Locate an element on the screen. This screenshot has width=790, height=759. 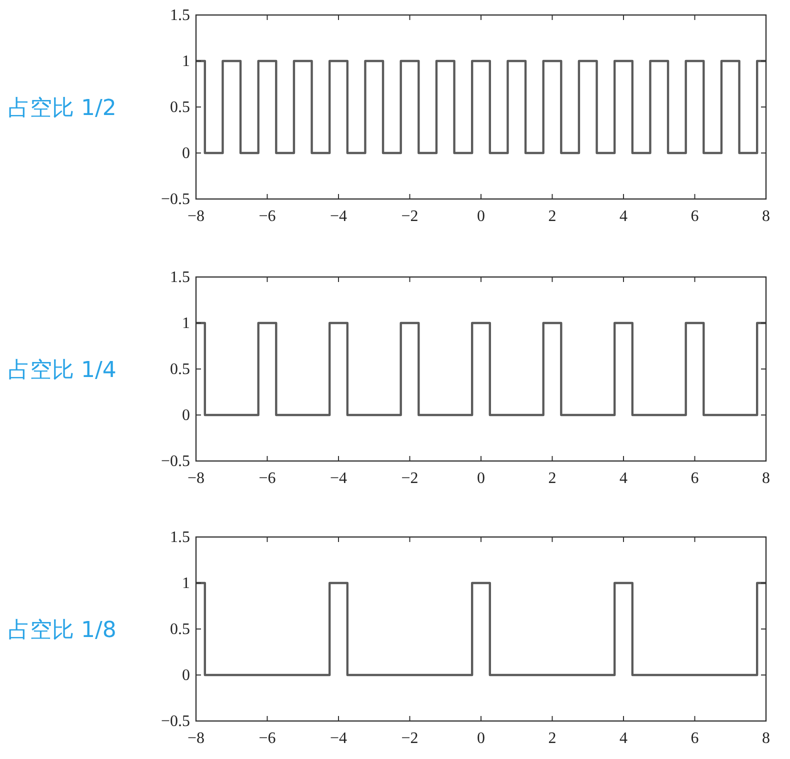
text: 占空比 1/8 is located at coordinates (62, 630).